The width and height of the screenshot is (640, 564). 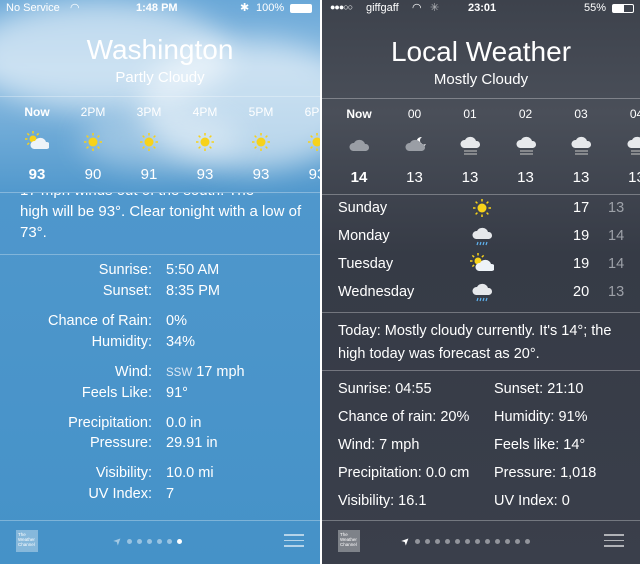 I want to click on carrier: giffgaff, so click(x=382, y=8).